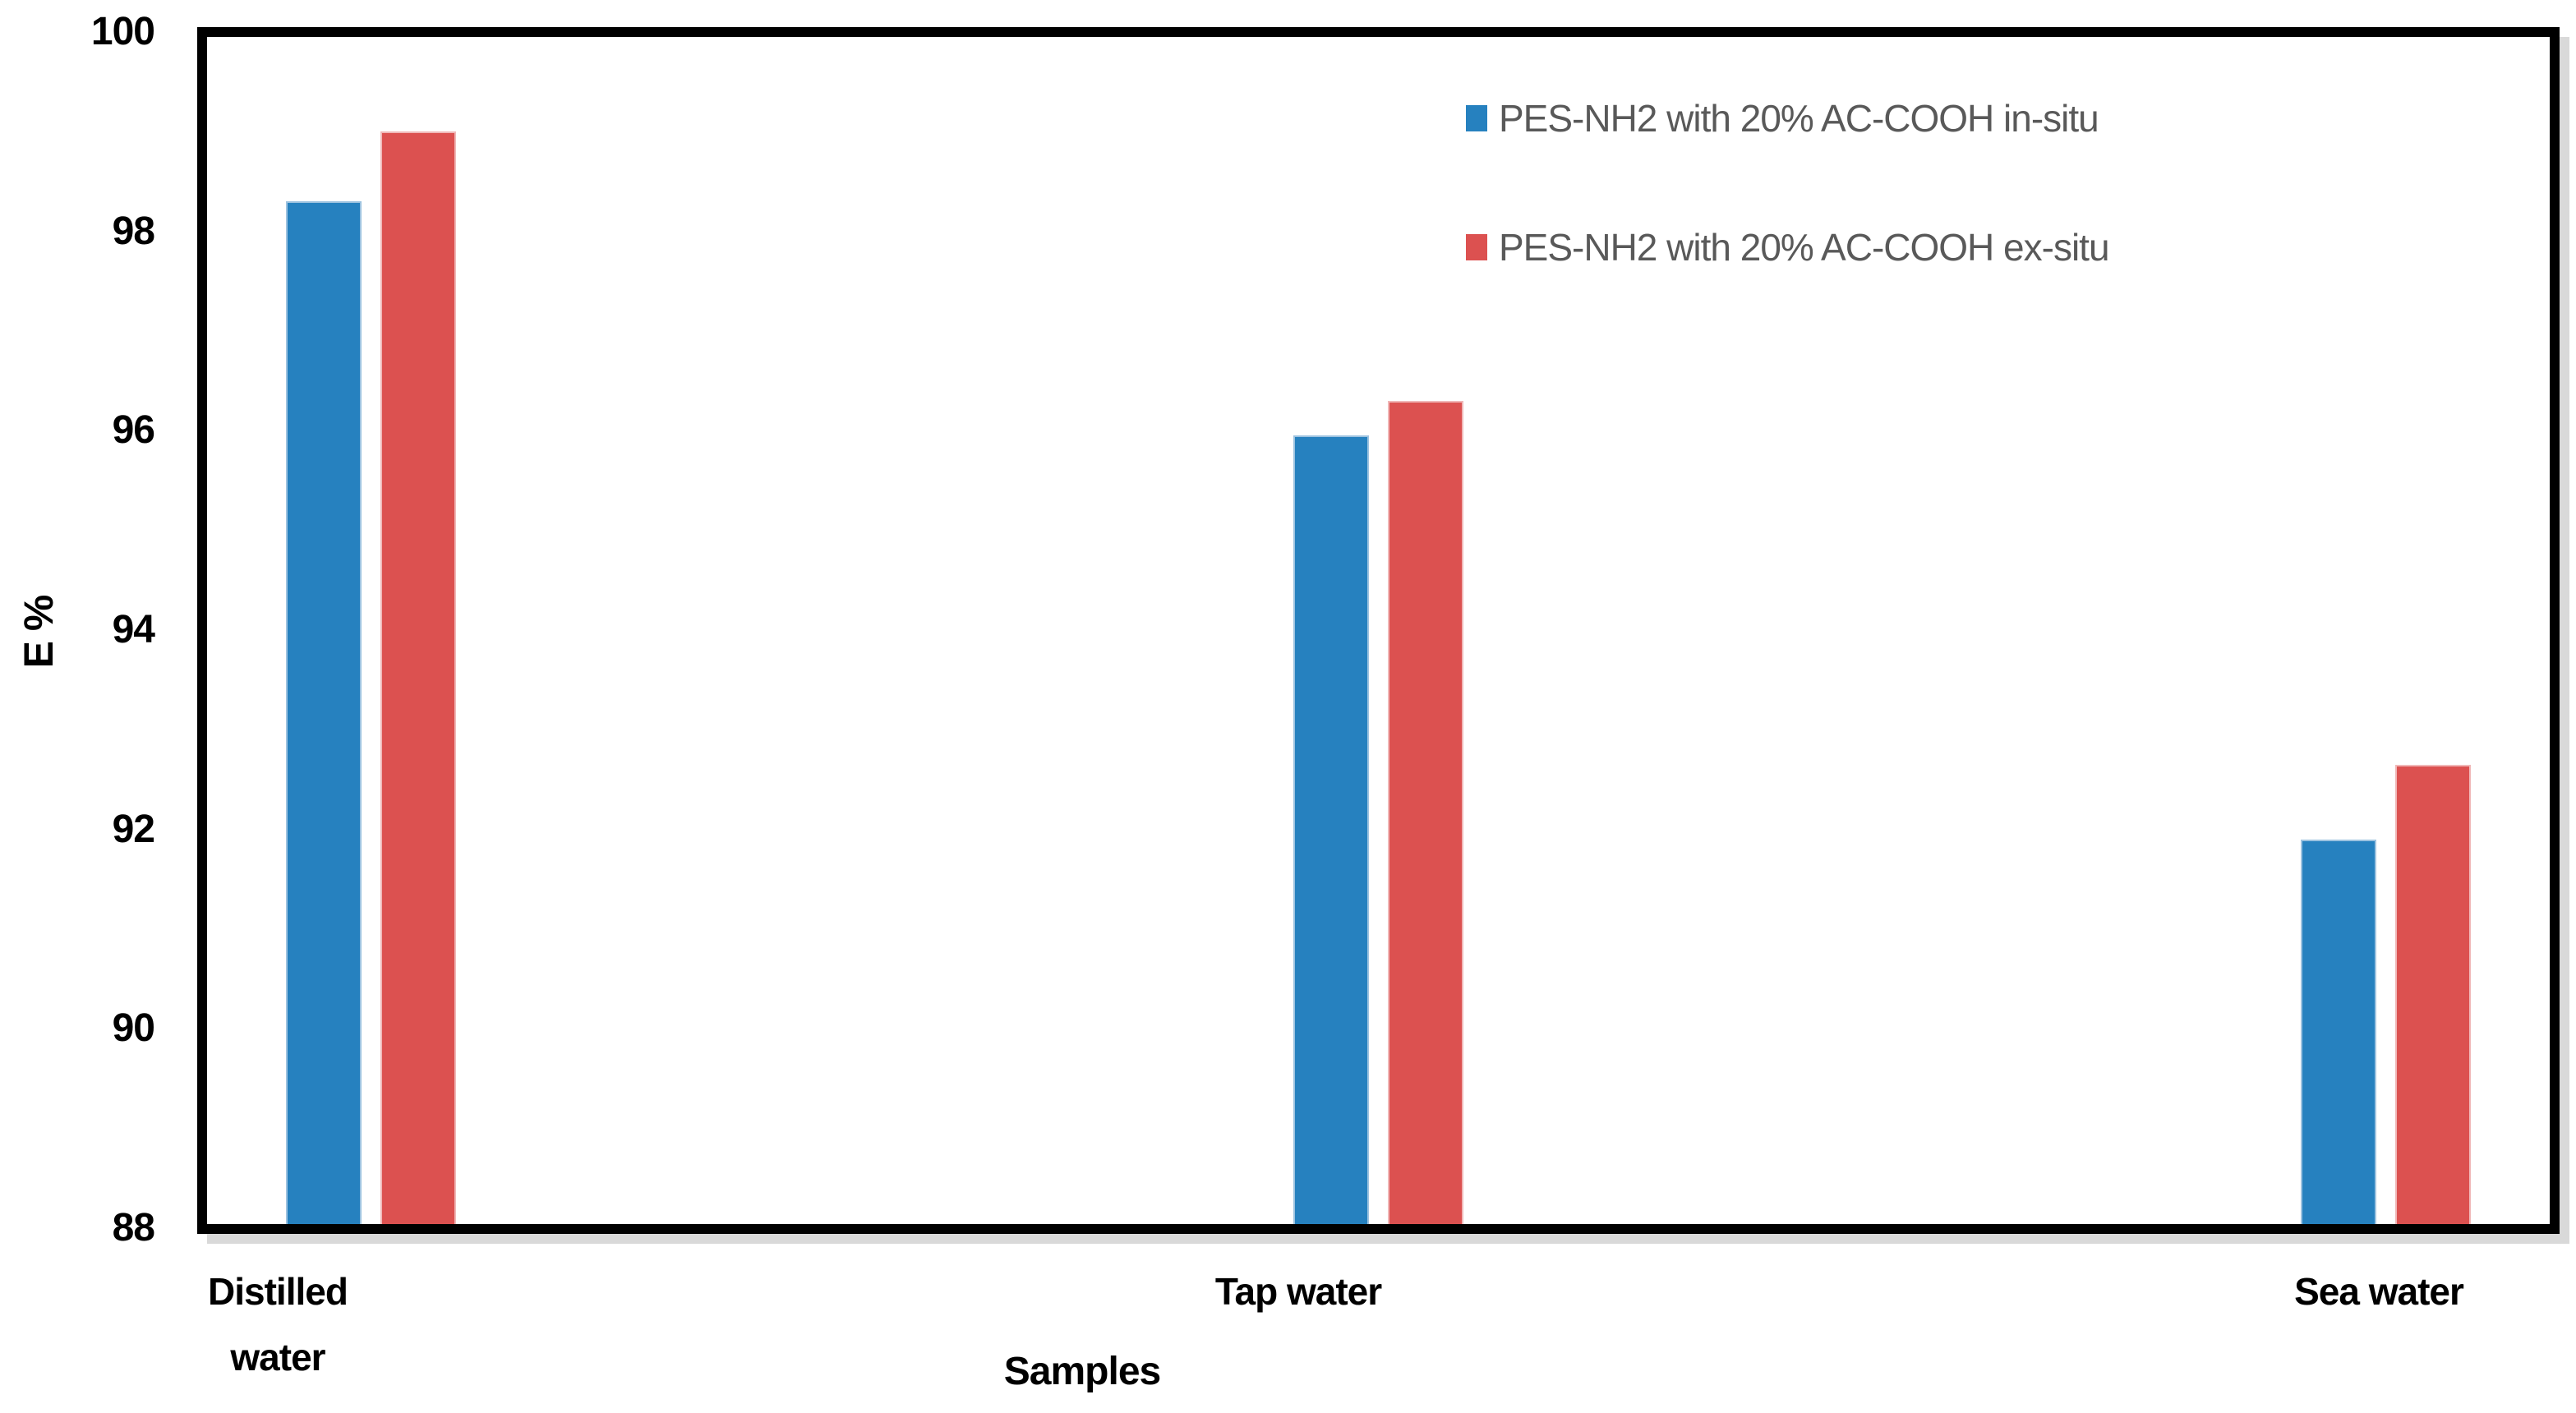 The image size is (2576, 1413). I want to click on category-label-distilled-water: Distilled water, so click(278, 1324).